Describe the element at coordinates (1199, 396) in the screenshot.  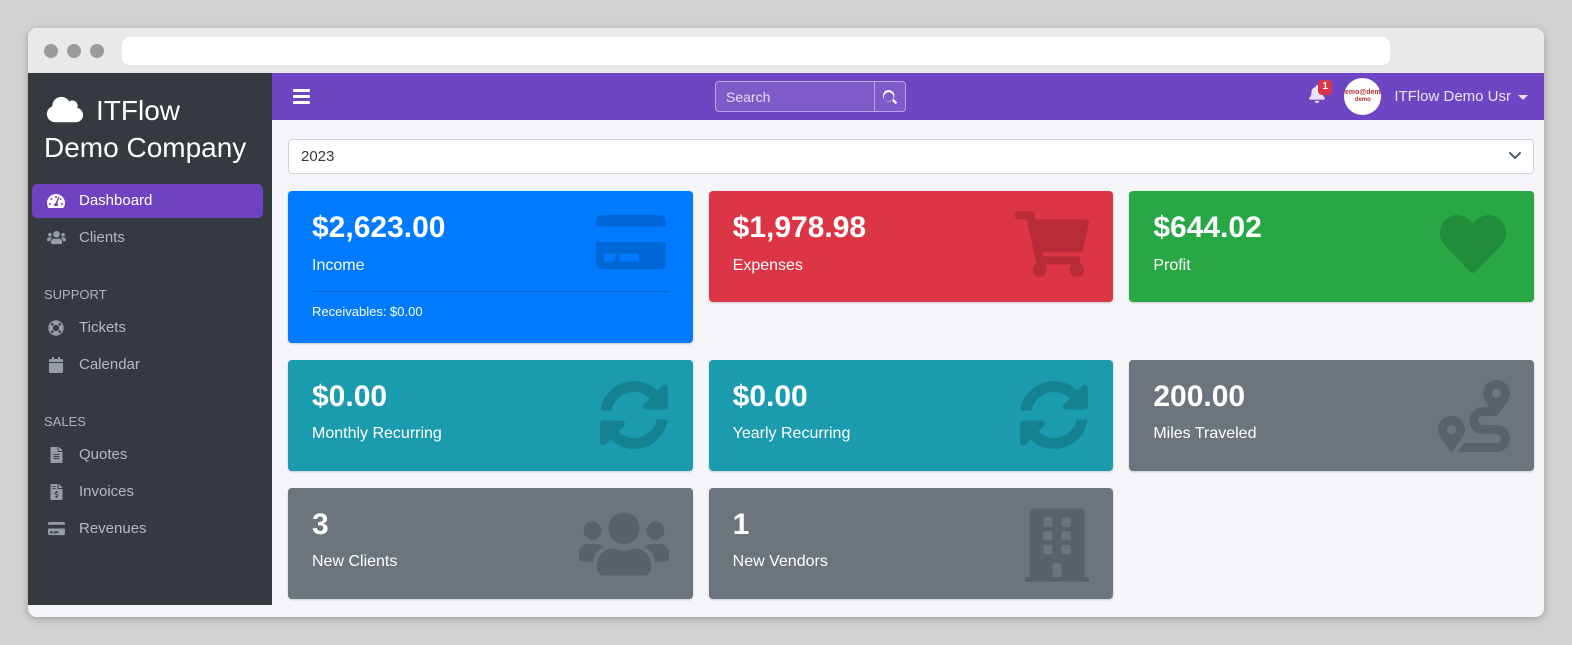
I see `card-value: 200.00` at that location.